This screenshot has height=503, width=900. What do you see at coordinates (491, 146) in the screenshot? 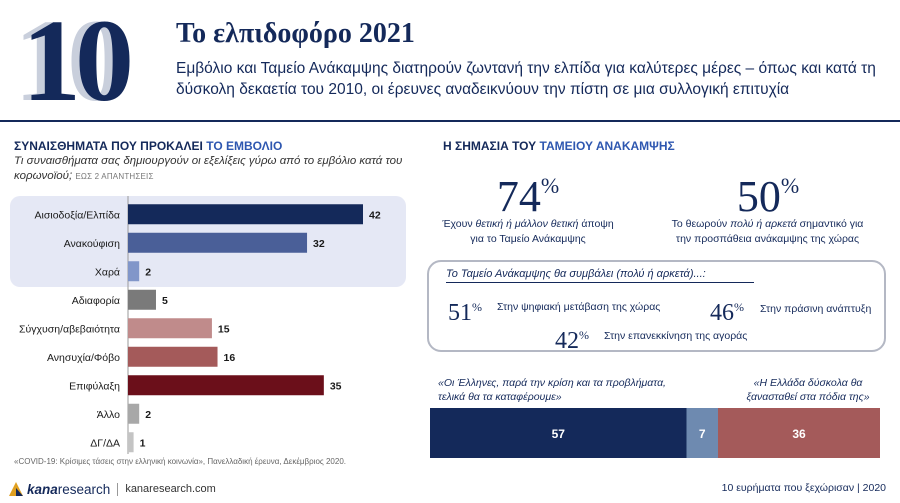
I see `right-heading-main: Η ΣΗΜΑΣΙΑ ΤΟΥ` at bounding box center [491, 146].